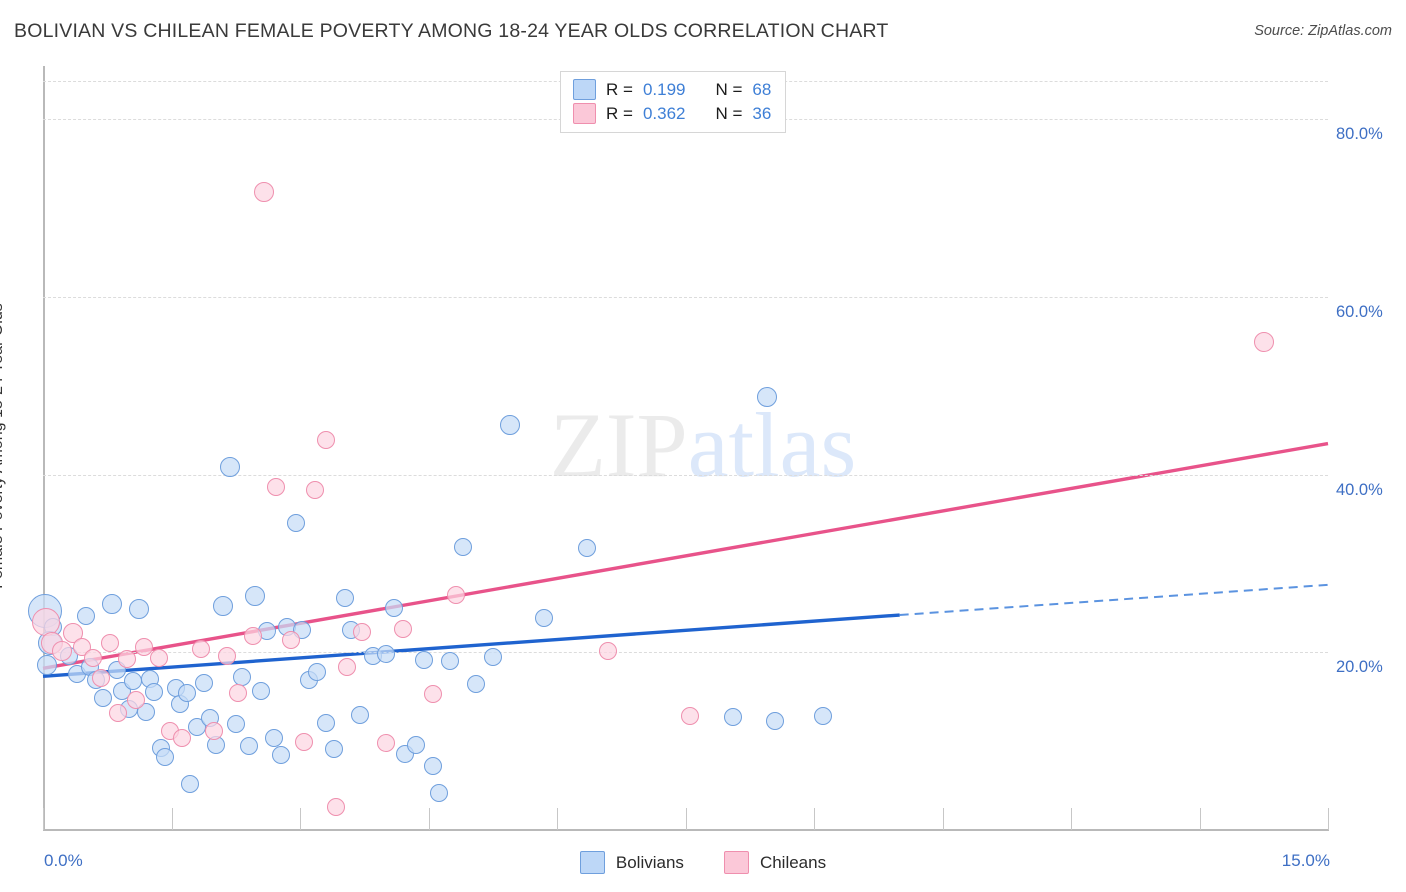  I want to click on correlation-legend: R = 0.199 N = 68 R = 0.362 N = 36, so click(673, 102).